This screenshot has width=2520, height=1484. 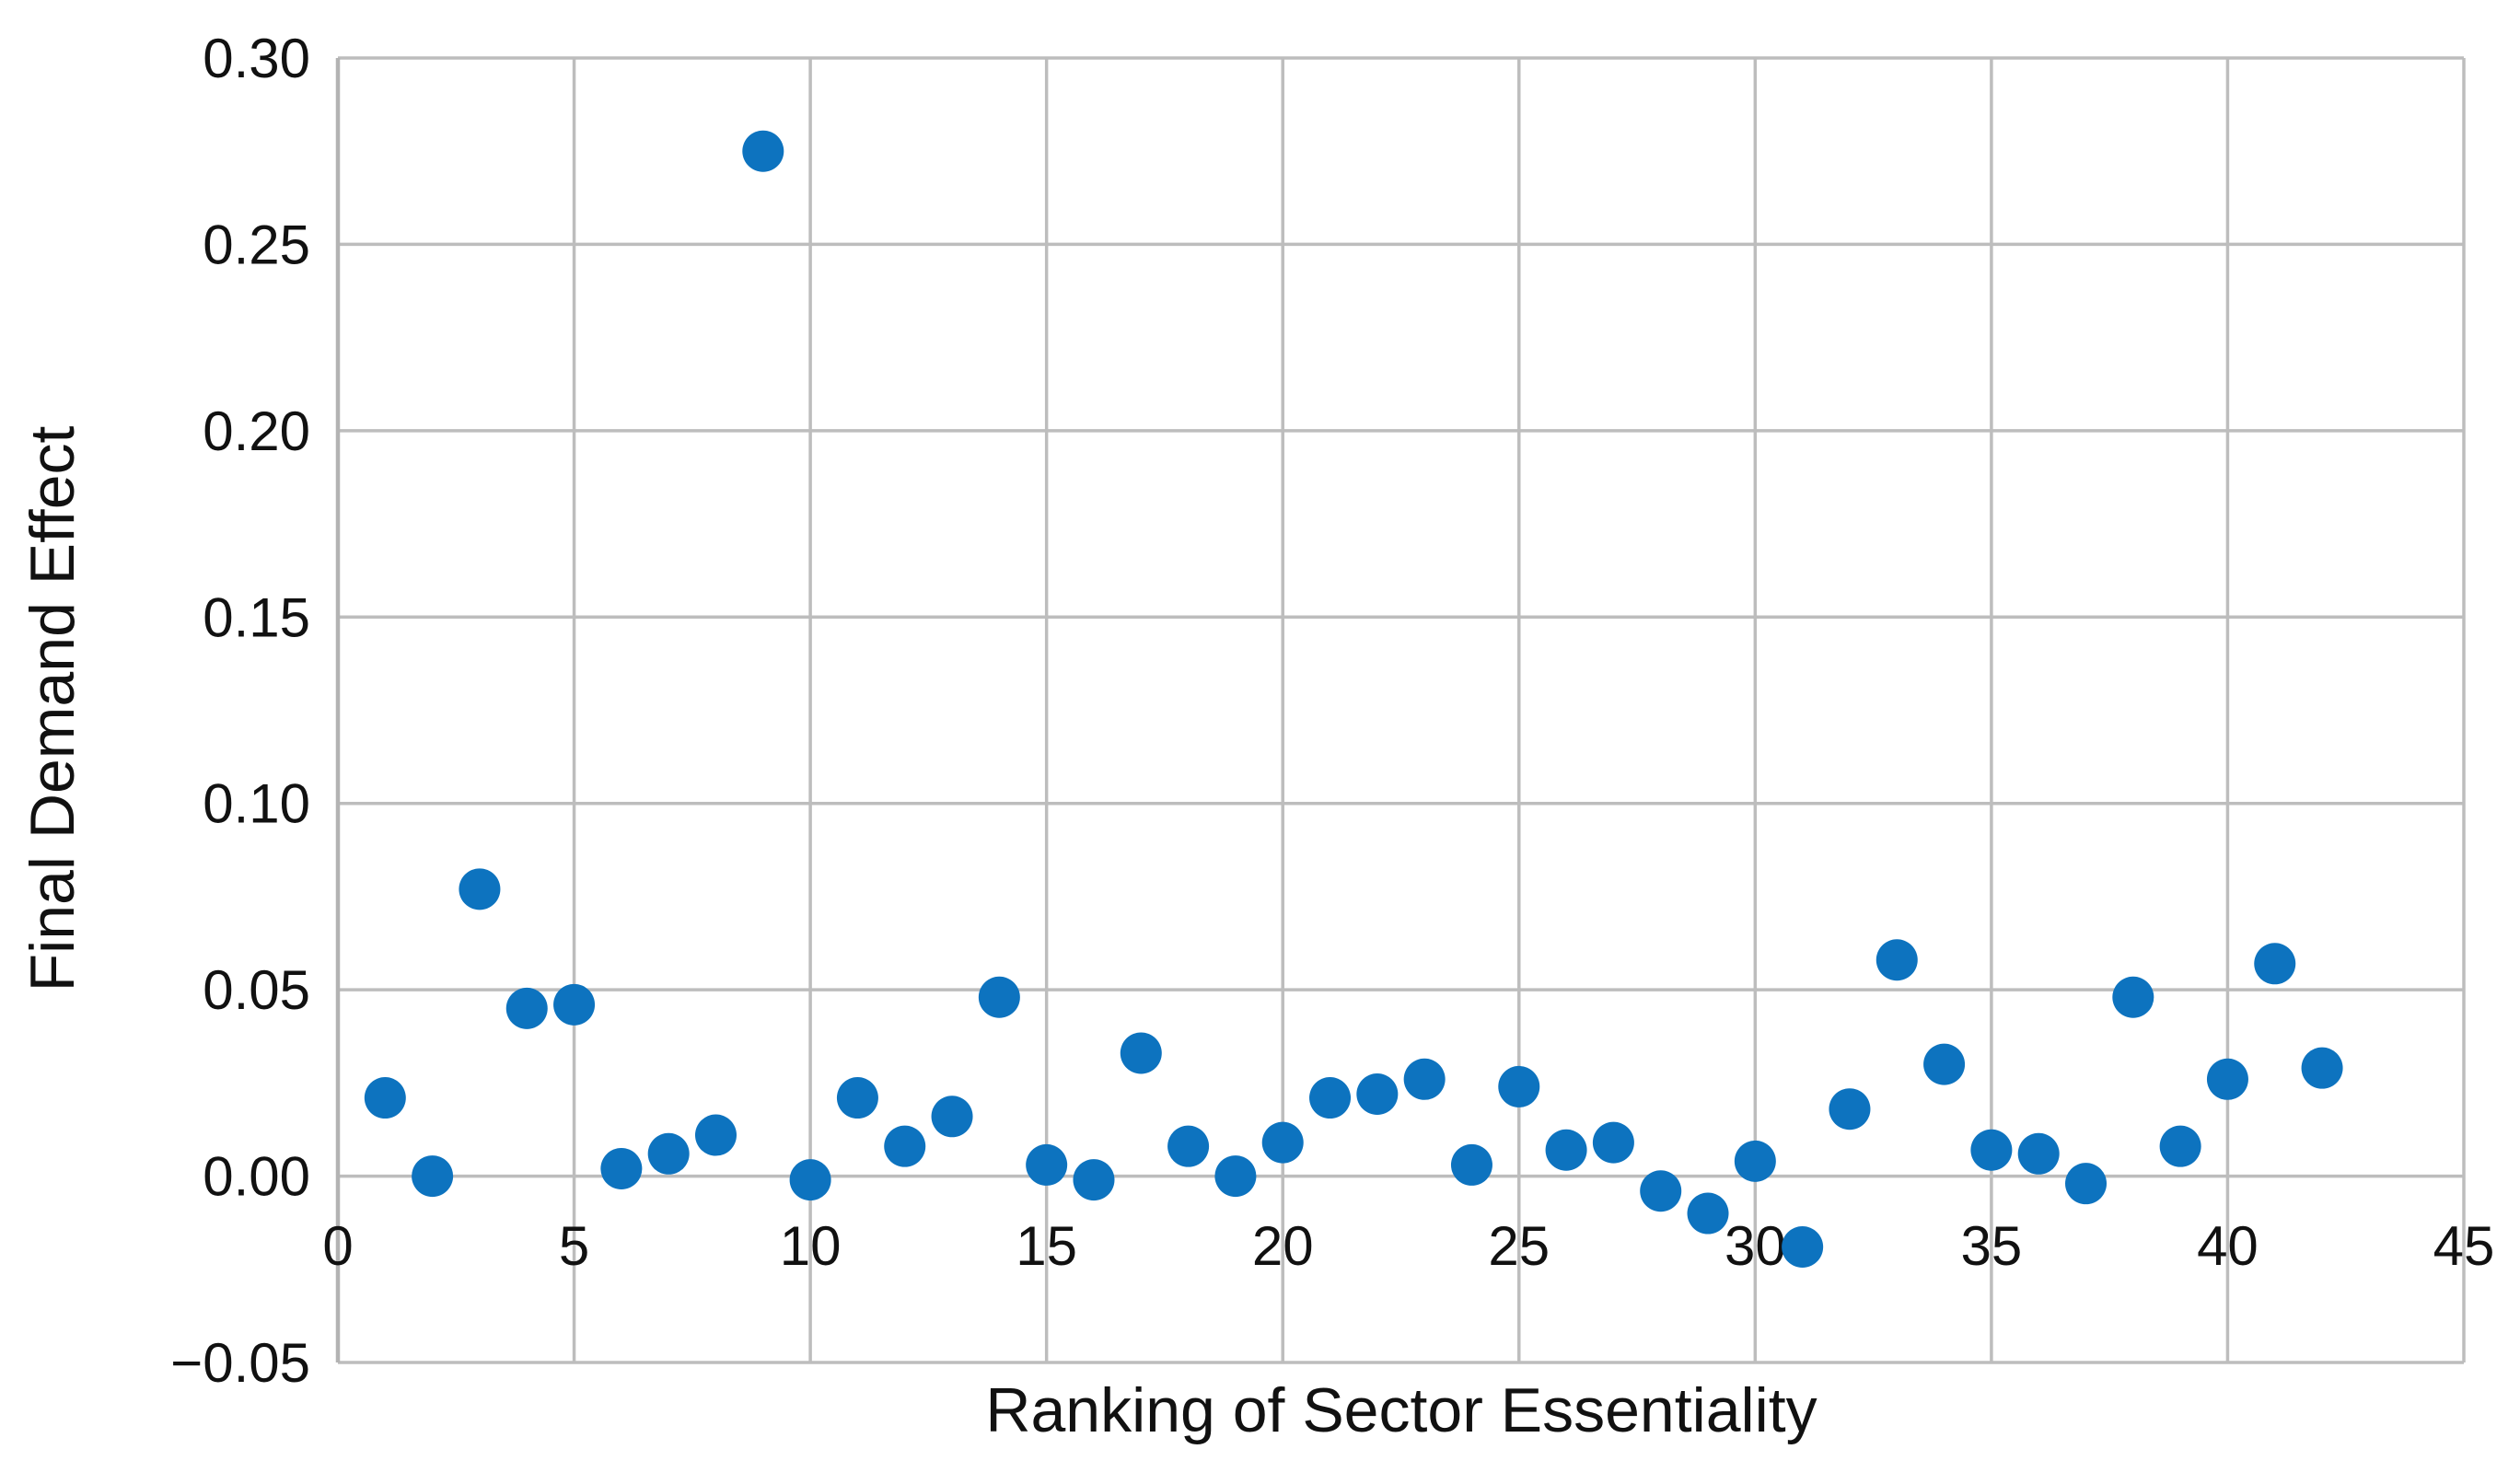 What do you see at coordinates (1401, 1410) in the screenshot?
I see `x-axis-title: Ranking of Sector Essentiality` at bounding box center [1401, 1410].